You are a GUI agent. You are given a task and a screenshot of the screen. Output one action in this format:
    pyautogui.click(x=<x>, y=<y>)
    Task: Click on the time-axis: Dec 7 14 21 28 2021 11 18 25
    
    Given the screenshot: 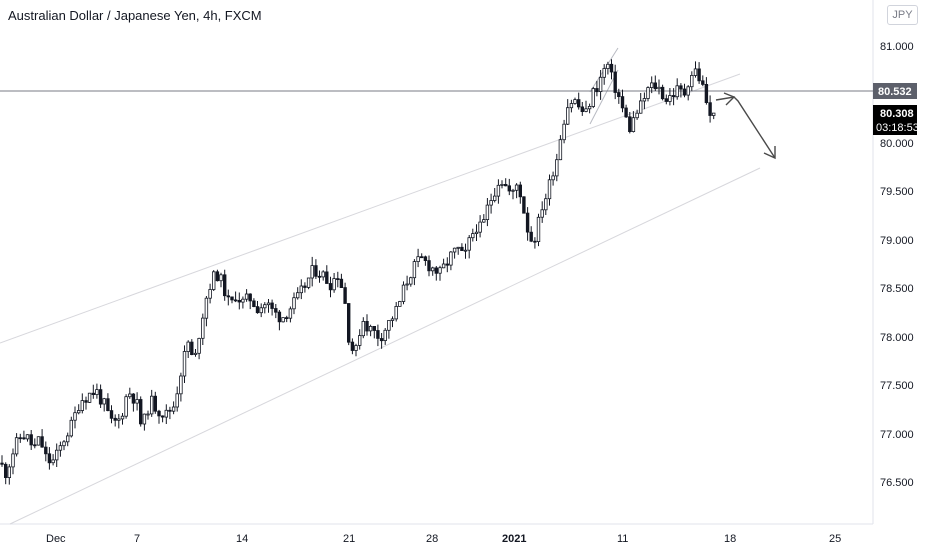 What is the action you would take?
    pyautogui.click(x=436, y=534)
    